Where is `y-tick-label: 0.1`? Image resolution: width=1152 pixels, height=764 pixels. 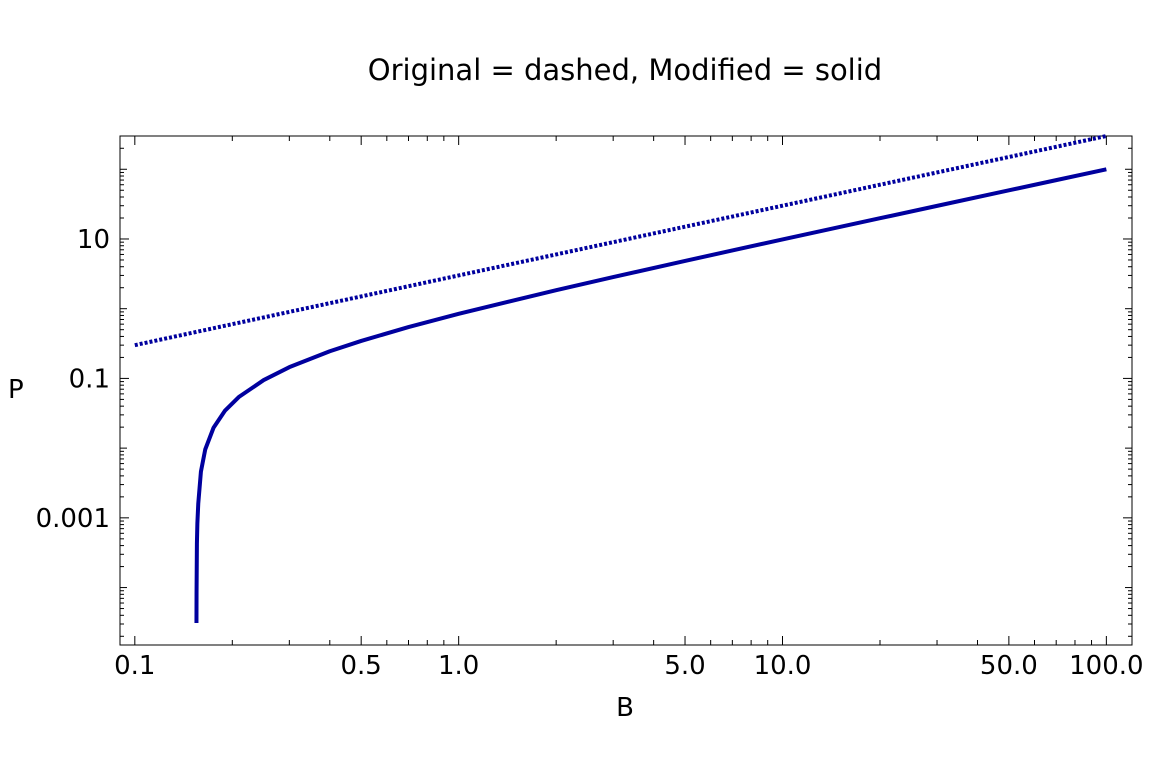
y-tick-label: 0.1 is located at coordinates (89, 379).